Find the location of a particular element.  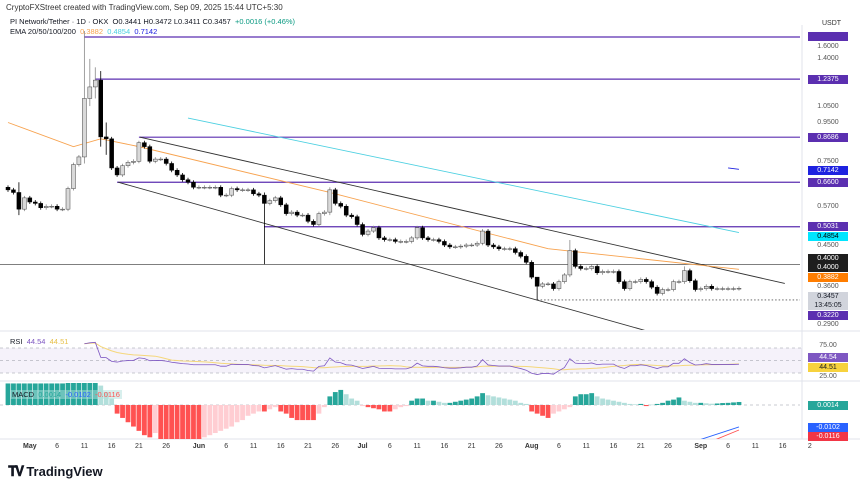

price-axis-tick: 0.9500 is located at coordinates (828, 122).